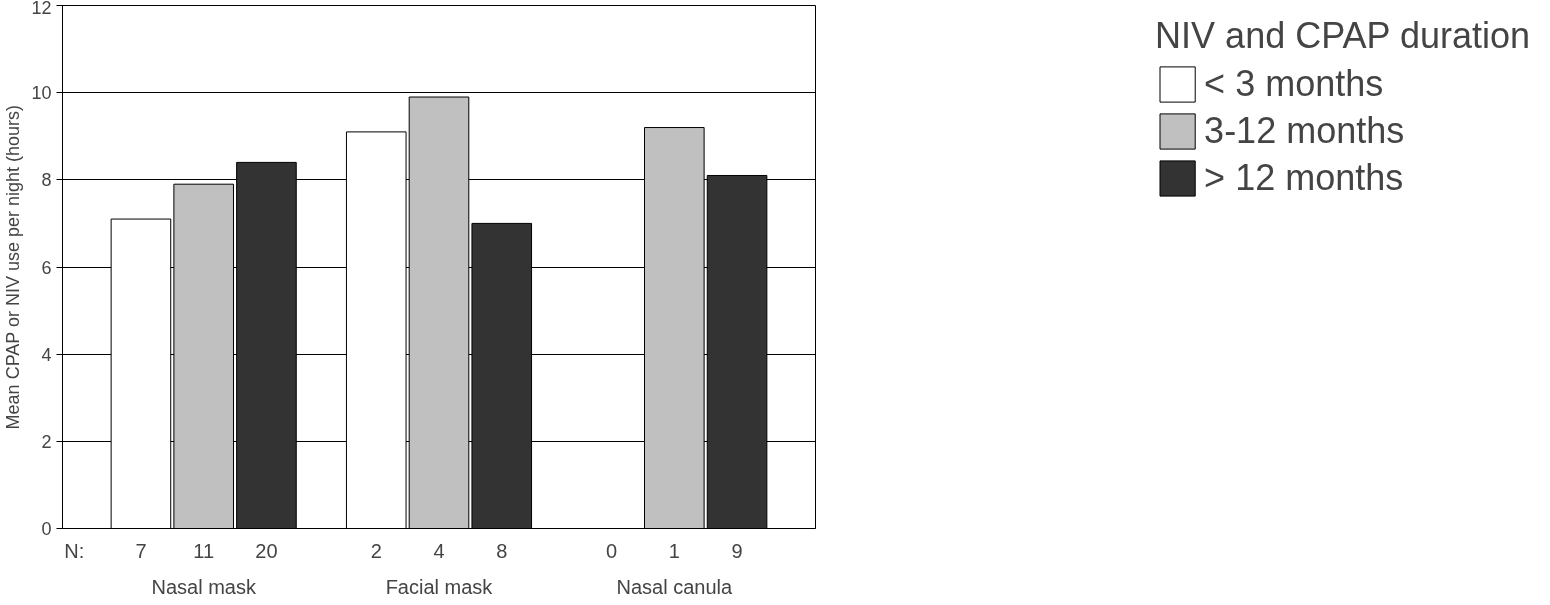 The image size is (1550, 605). Describe the element at coordinates (204, 550) in the screenshot. I see `text: 11` at that location.